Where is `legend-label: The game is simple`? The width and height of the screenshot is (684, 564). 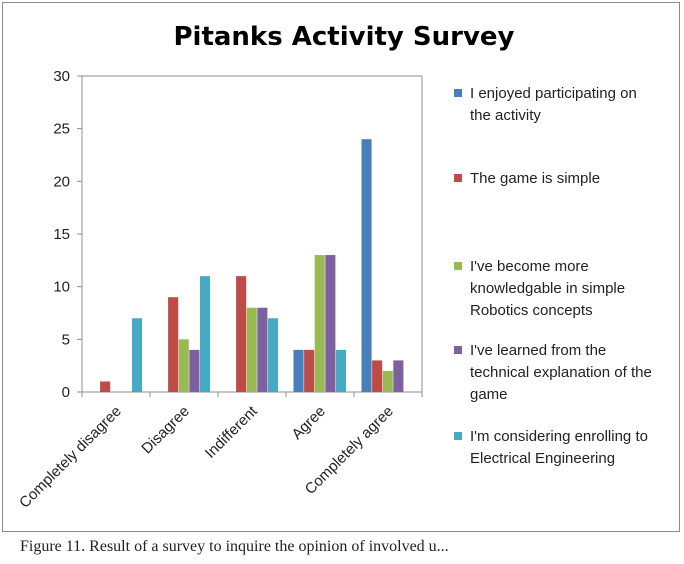 legend-label: The game is simple is located at coordinates (535, 178).